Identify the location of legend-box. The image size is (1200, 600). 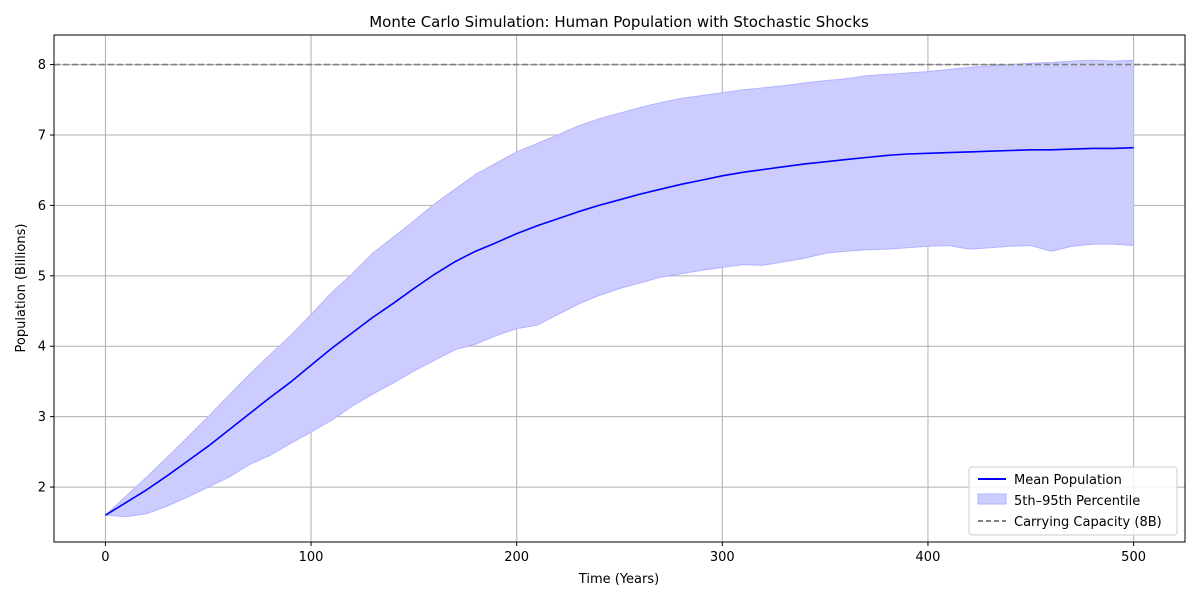
(1073, 501).